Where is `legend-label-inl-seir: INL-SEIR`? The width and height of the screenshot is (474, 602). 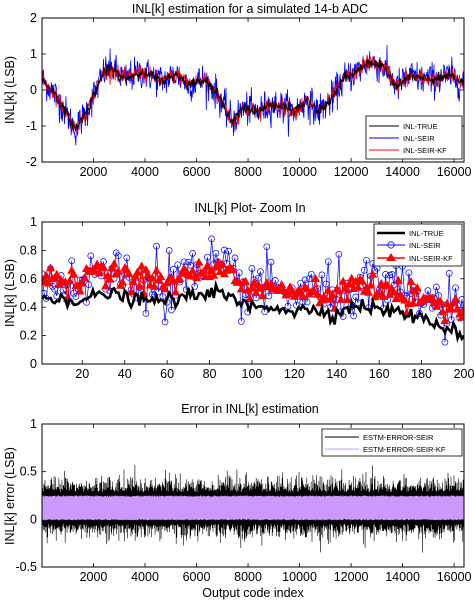 legend-label-inl-seir: INL-SEIR is located at coordinates (425, 245).